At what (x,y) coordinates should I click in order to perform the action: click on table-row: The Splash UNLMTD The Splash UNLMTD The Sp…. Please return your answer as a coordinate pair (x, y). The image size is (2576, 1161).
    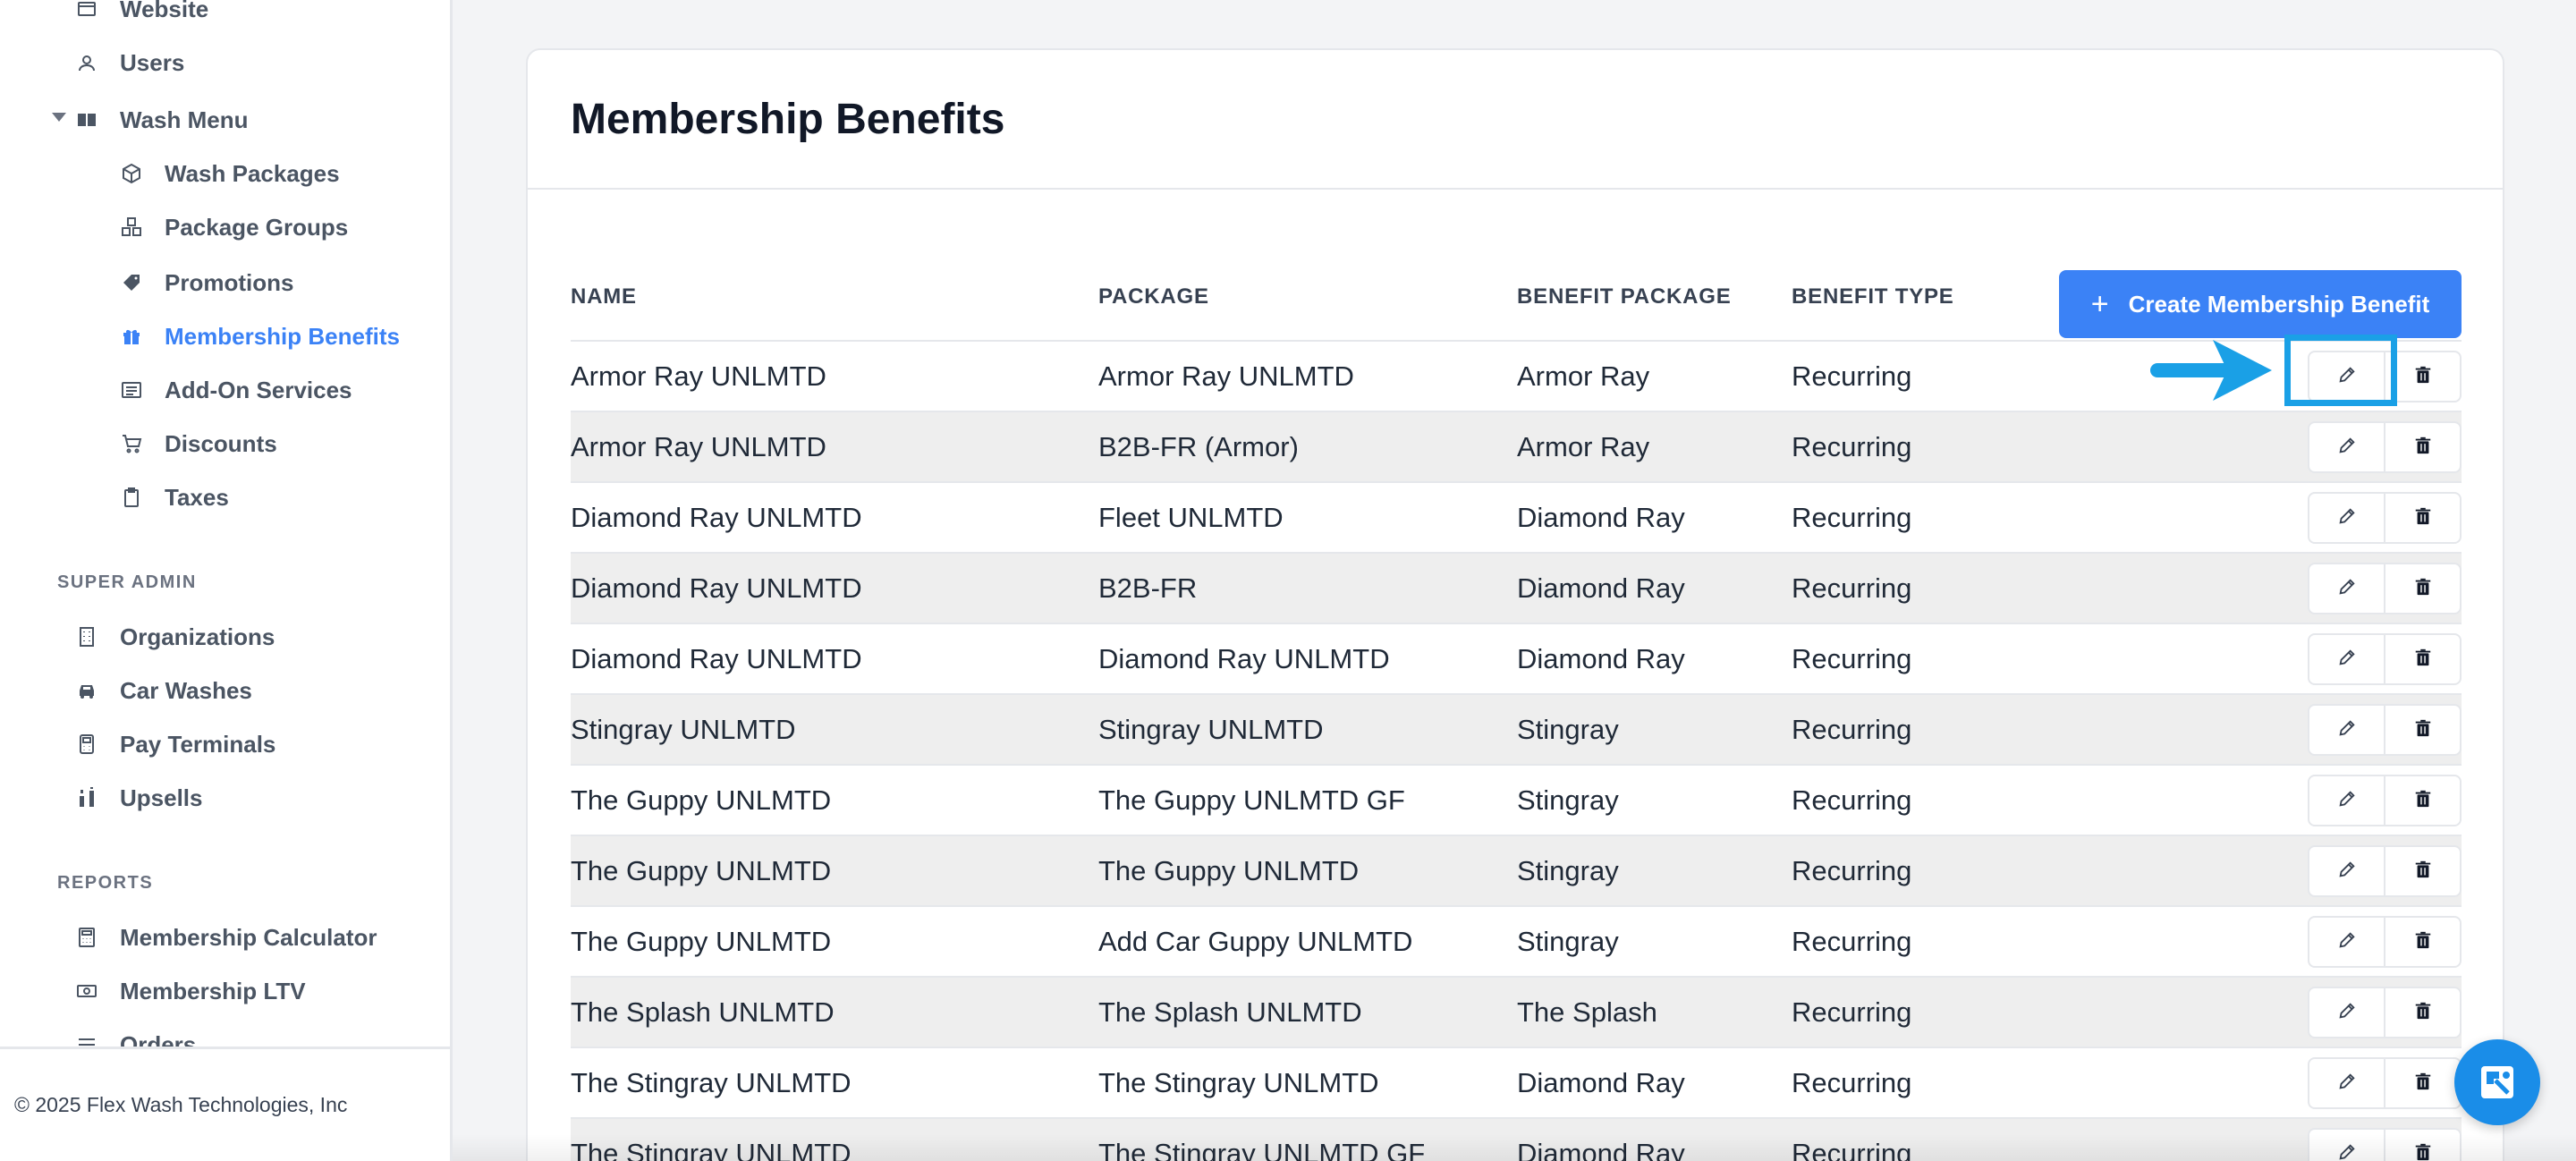
    Looking at the image, I should click on (1516, 1013).